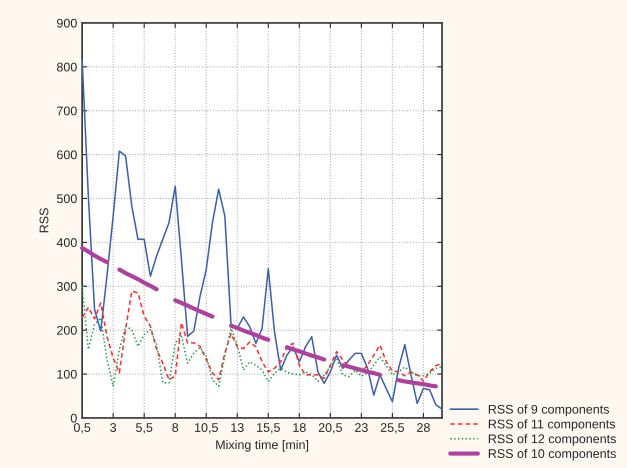 This screenshot has height=468, width=627. What do you see at coordinates (67, 374) in the screenshot?
I see `y-tick-label: 100` at bounding box center [67, 374].